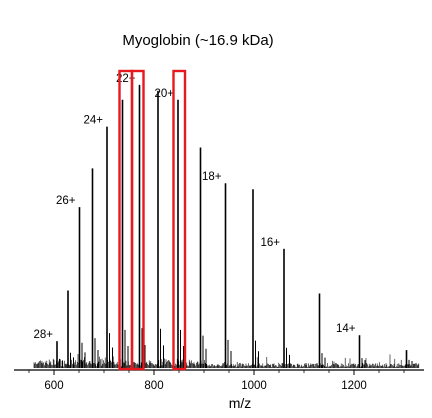  What do you see at coordinates (254, 386) in the screenshot?
I see `x-tick-label: 1000` at bounding box center [254, 386].